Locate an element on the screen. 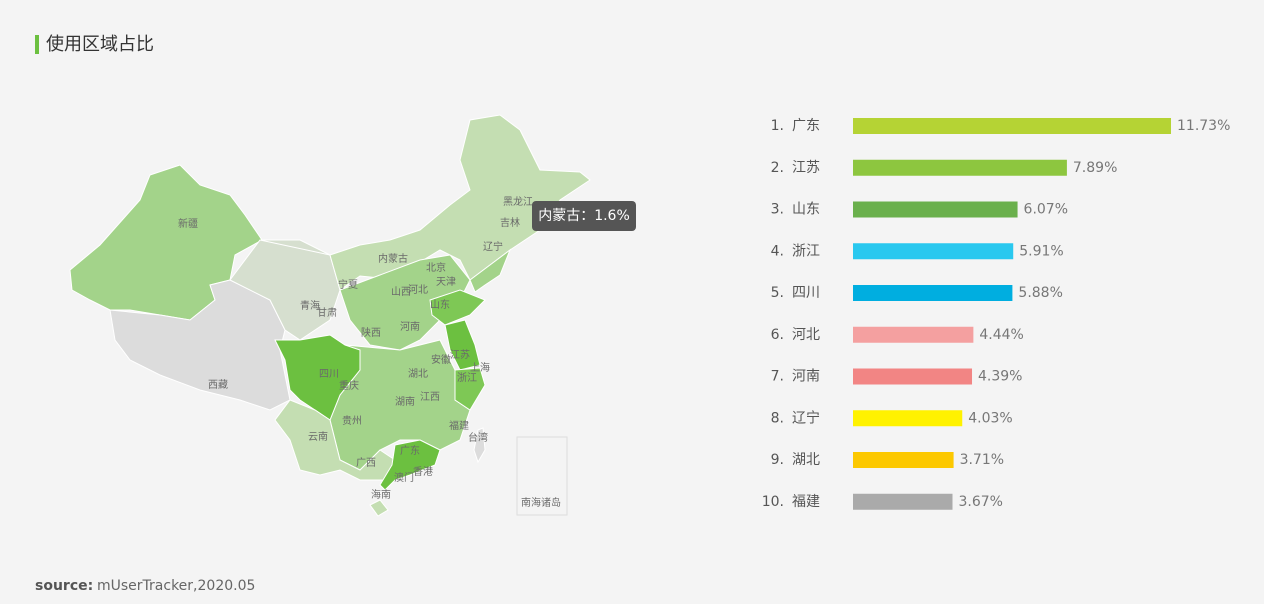 The height and width of the screenshot is (604, 1264). category-label: 浙江 is located at coordinates (806, 251).